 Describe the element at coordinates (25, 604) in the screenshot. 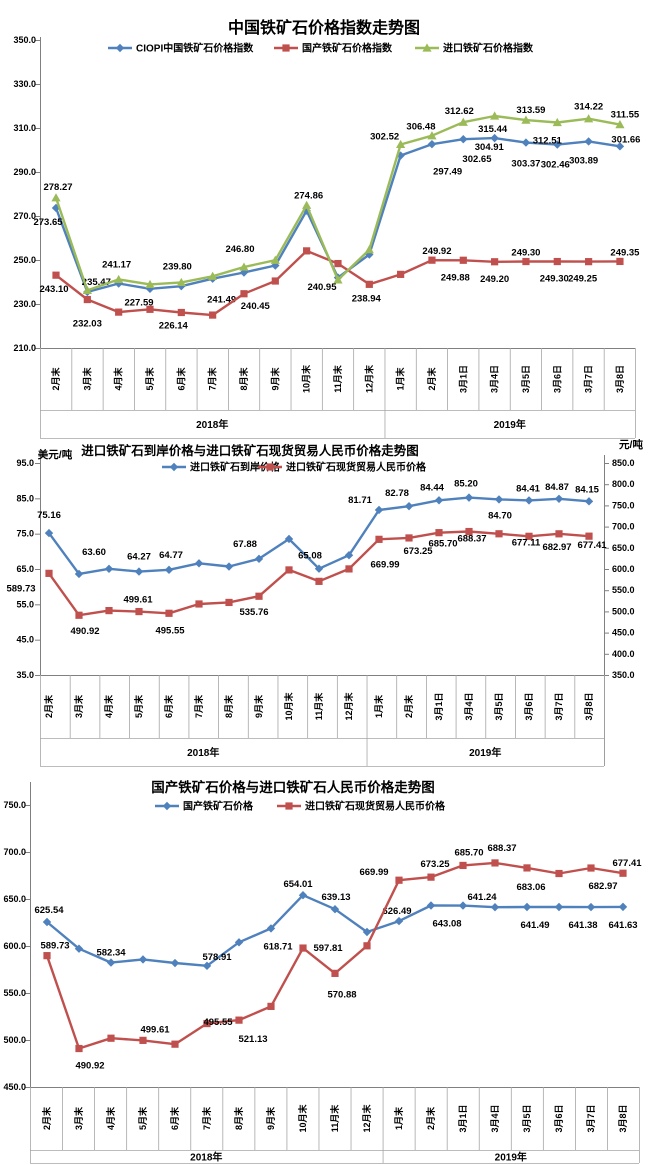

I see `y-axis-tick-label: 55.0` at that location.